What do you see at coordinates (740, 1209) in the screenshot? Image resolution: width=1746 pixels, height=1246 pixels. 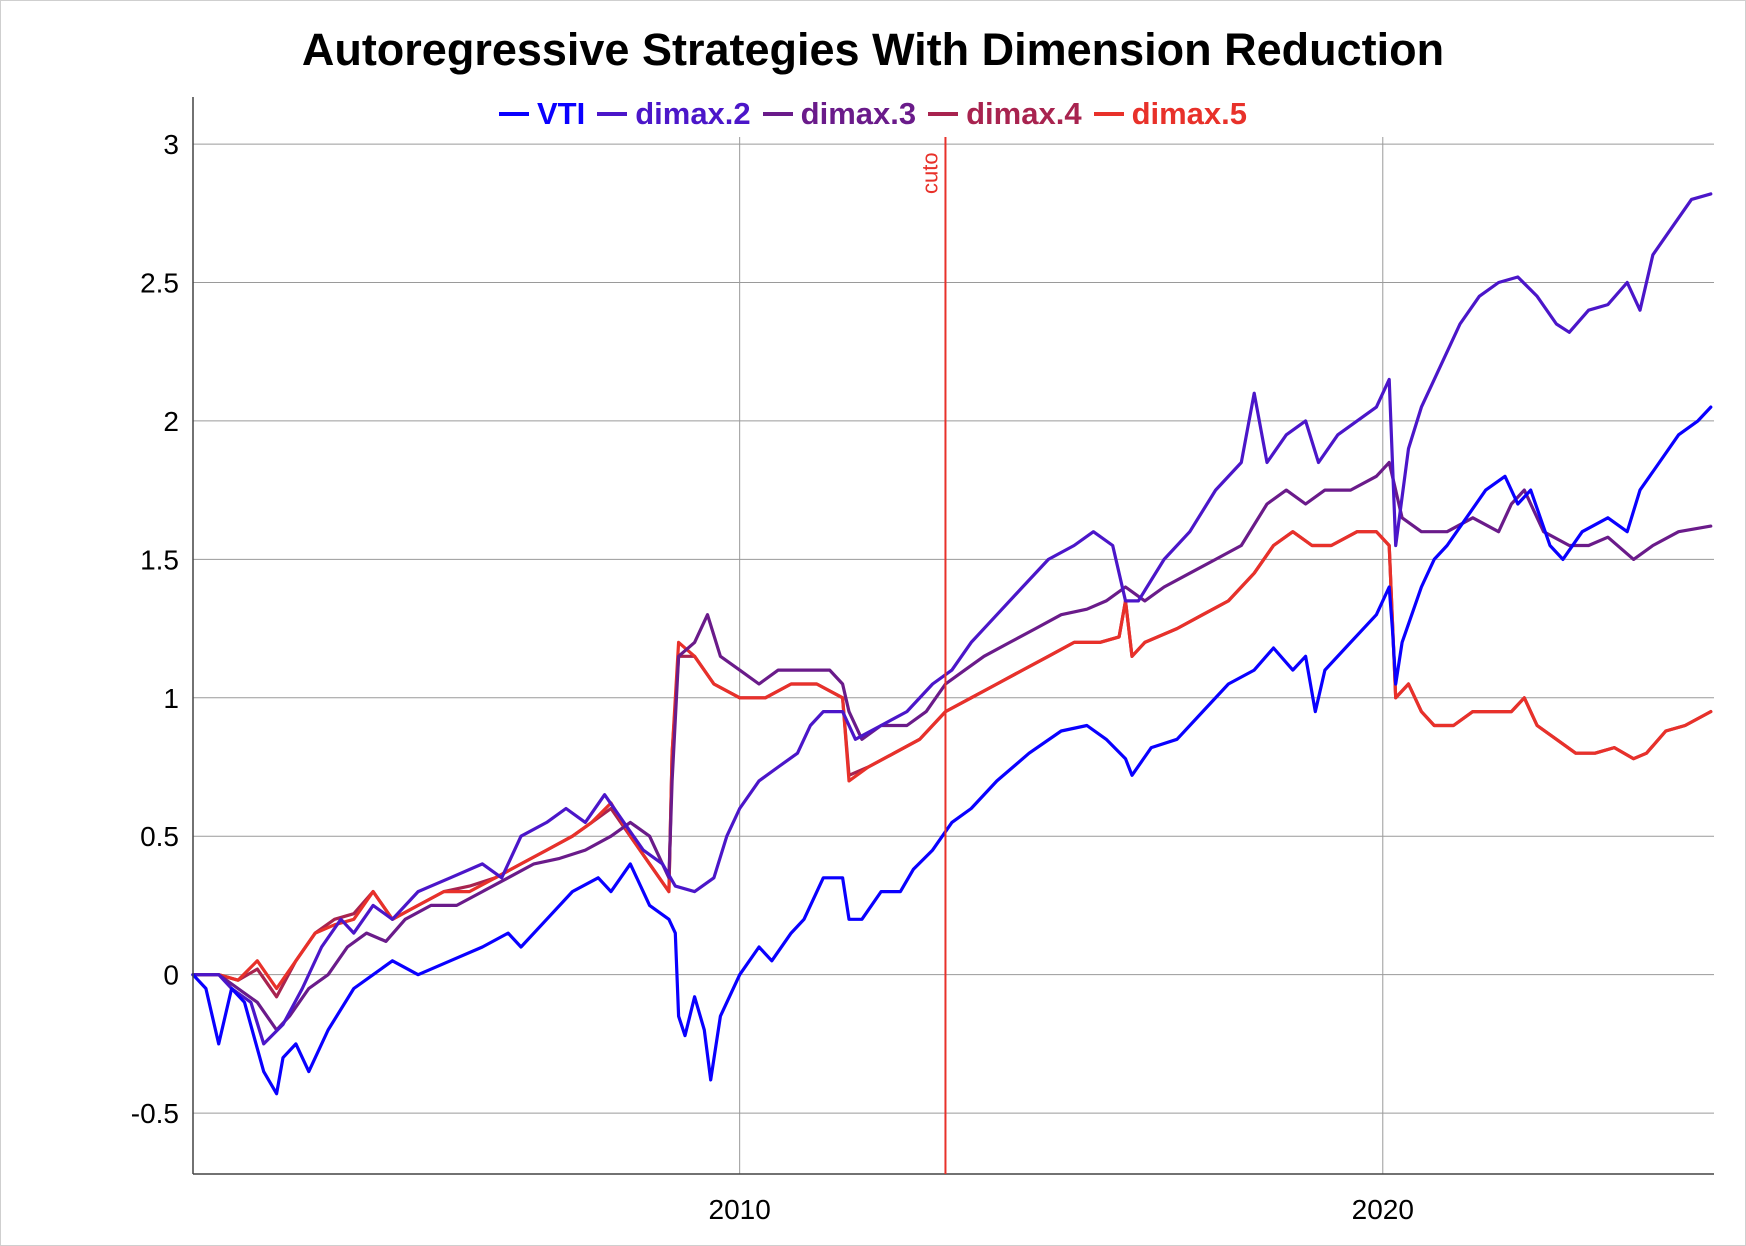 I see `x-tick-label: 2010` at bounding box center [740, 1209].